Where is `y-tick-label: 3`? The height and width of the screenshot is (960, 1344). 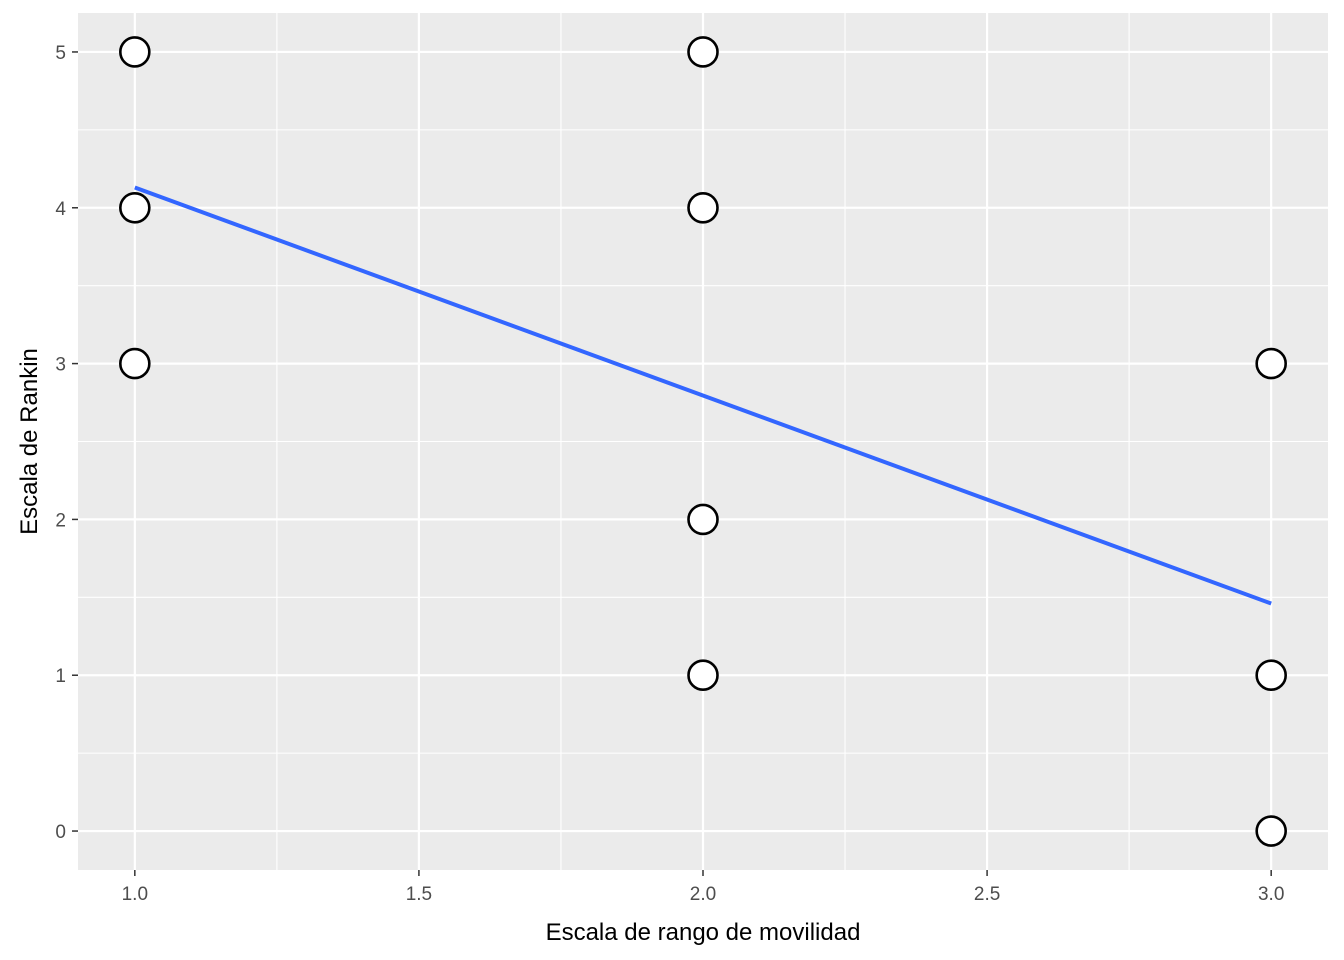
y-tick-label: 3 is located at coordinates (60, 365).